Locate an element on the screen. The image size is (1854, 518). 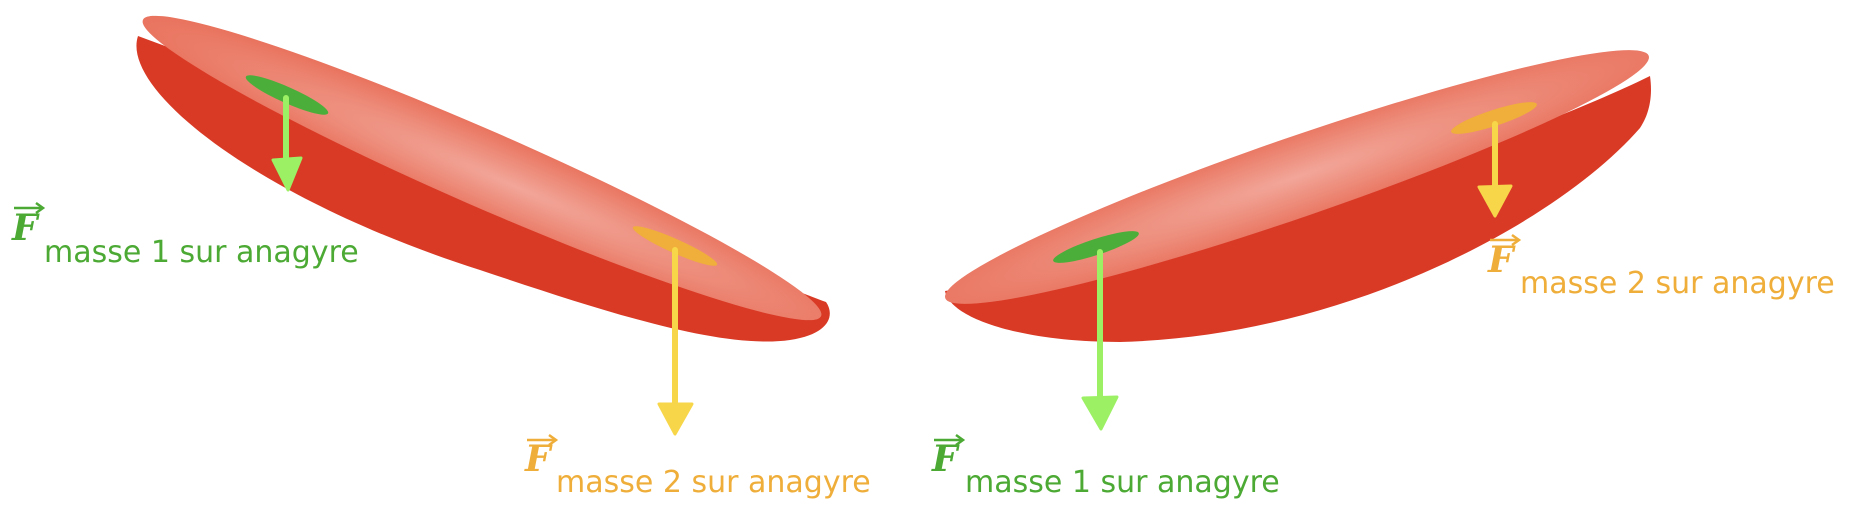
label-right-mass-2: F masse 2 sur anagyre is located at coordinates (1661, 267).